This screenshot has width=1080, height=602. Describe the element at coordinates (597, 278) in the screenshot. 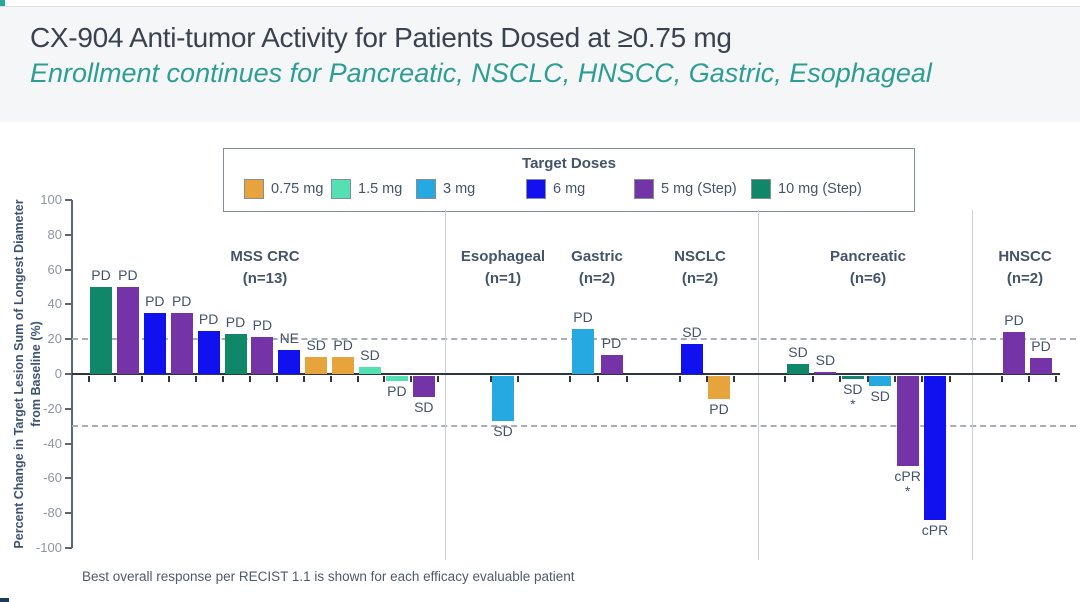

I see `group-count: (n=2)` at that location.